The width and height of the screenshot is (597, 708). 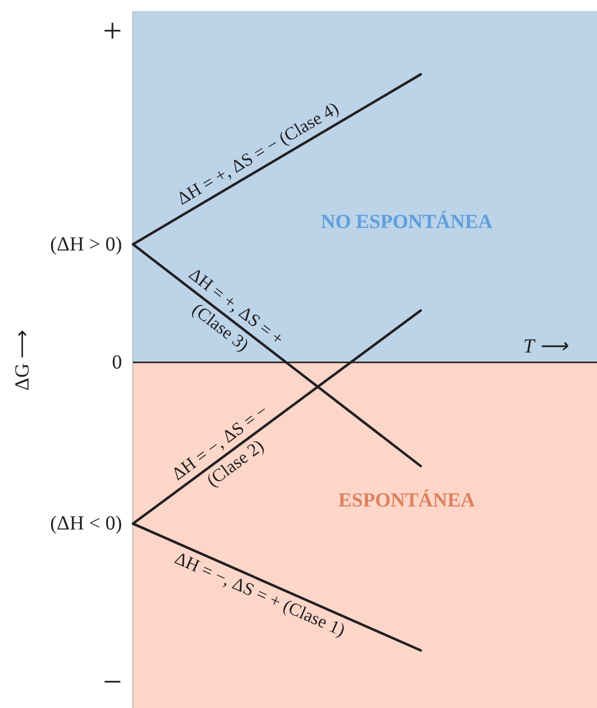 I want to click on band-label: NO ESPONTÁNEA, so click(x=407, y=221).